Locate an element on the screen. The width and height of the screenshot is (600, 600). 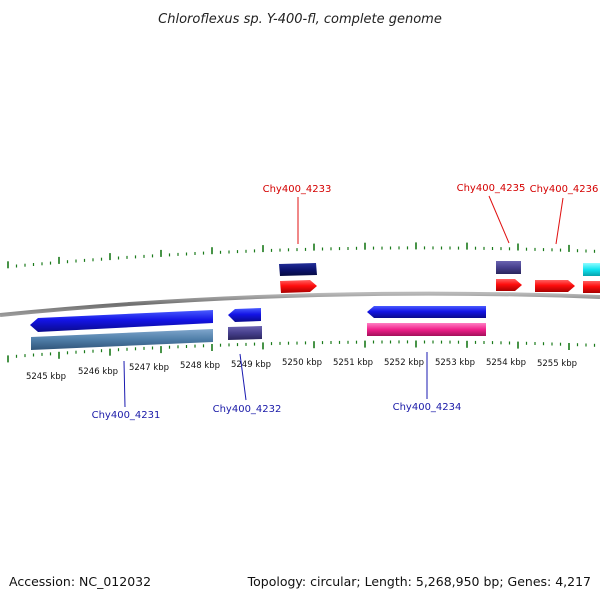
inner-tick-ring is located at coordinates (301, 351).